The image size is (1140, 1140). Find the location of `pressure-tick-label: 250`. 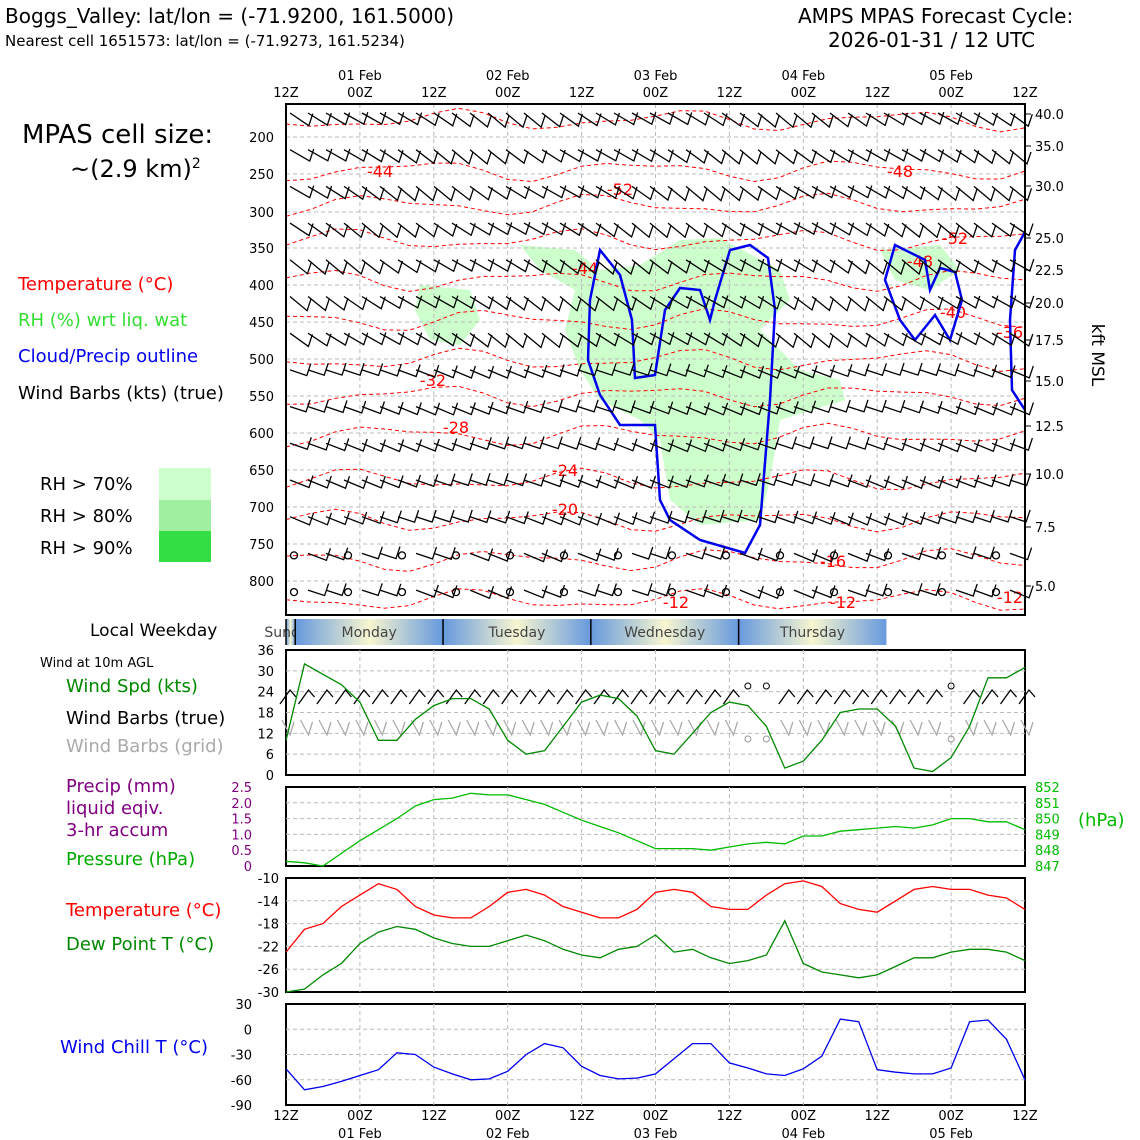

pressure-tick-label: 250 is located at coordinates (261, 175).